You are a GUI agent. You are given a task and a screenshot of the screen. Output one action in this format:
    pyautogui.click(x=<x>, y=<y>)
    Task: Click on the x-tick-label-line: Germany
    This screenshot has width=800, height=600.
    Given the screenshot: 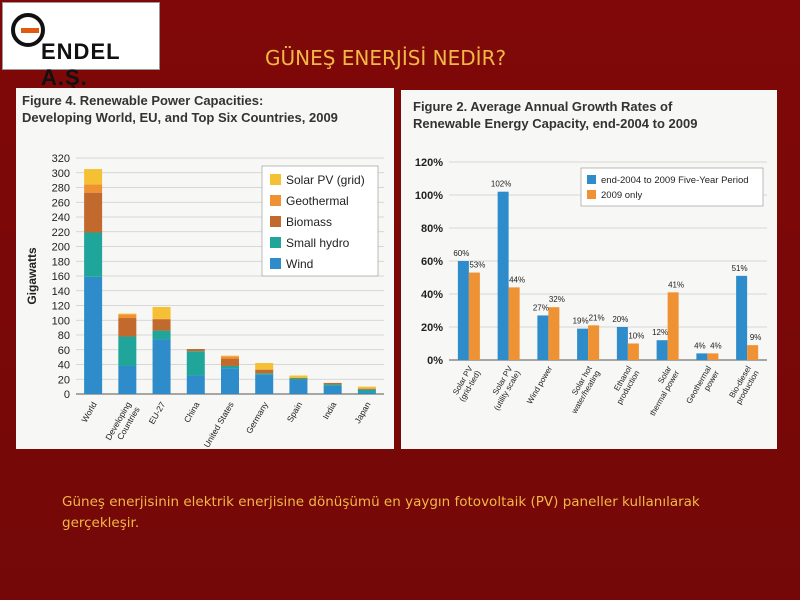 What is the action you would take?
    pyautogui.click(x=257, y=417)
    